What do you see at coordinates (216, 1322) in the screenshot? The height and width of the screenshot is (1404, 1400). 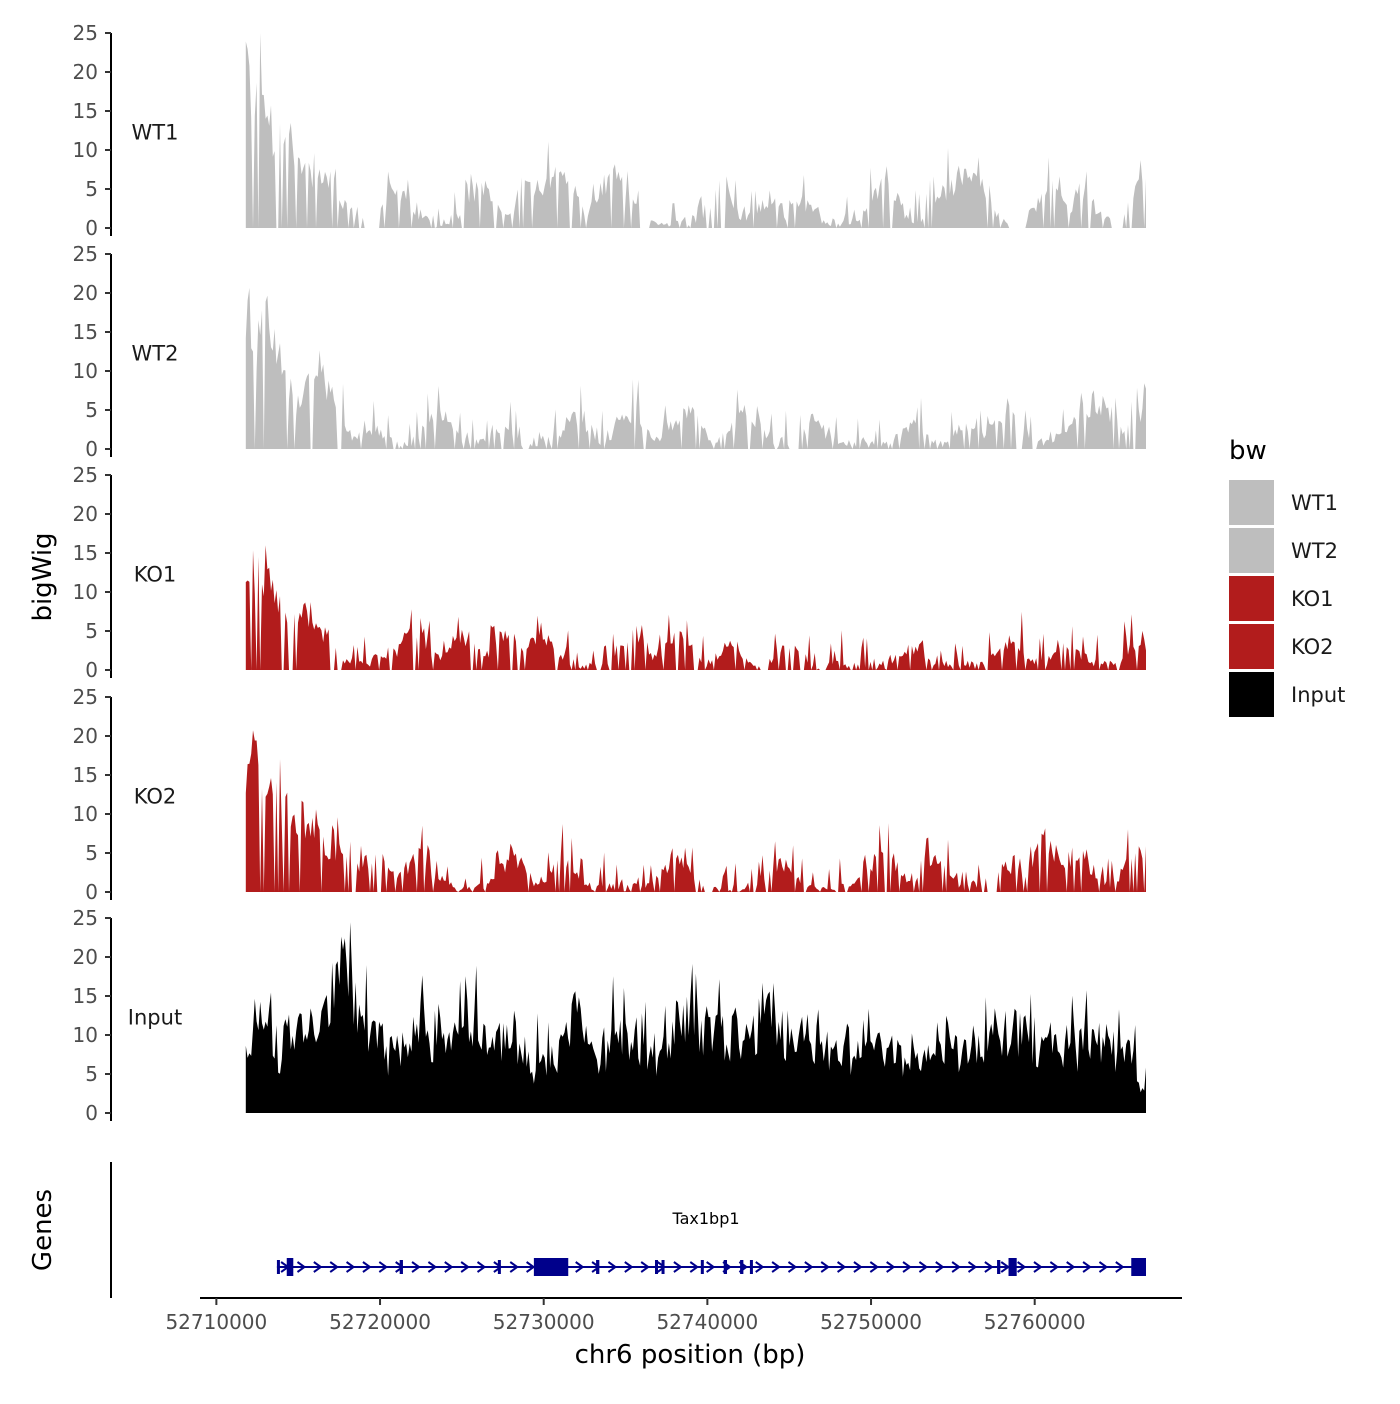 I see `x-tick-label: 52710000` at bounding box center [216, 1322].